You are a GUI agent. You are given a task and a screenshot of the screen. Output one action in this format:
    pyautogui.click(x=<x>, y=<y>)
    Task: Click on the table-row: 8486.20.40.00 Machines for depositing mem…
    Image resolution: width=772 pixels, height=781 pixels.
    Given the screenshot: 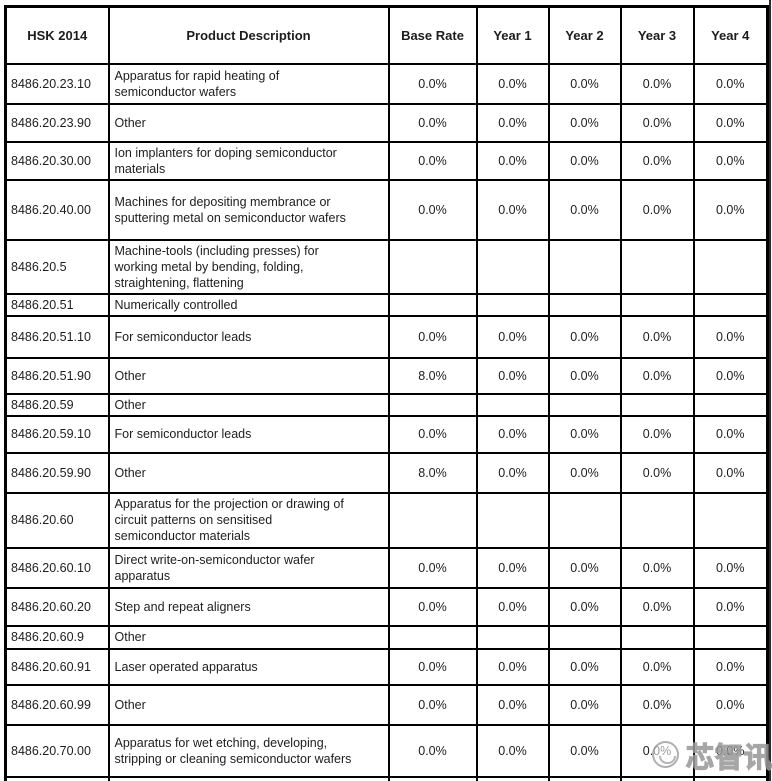 What is the action you would take?
    pyautogui.click(x=386, y=209)
    